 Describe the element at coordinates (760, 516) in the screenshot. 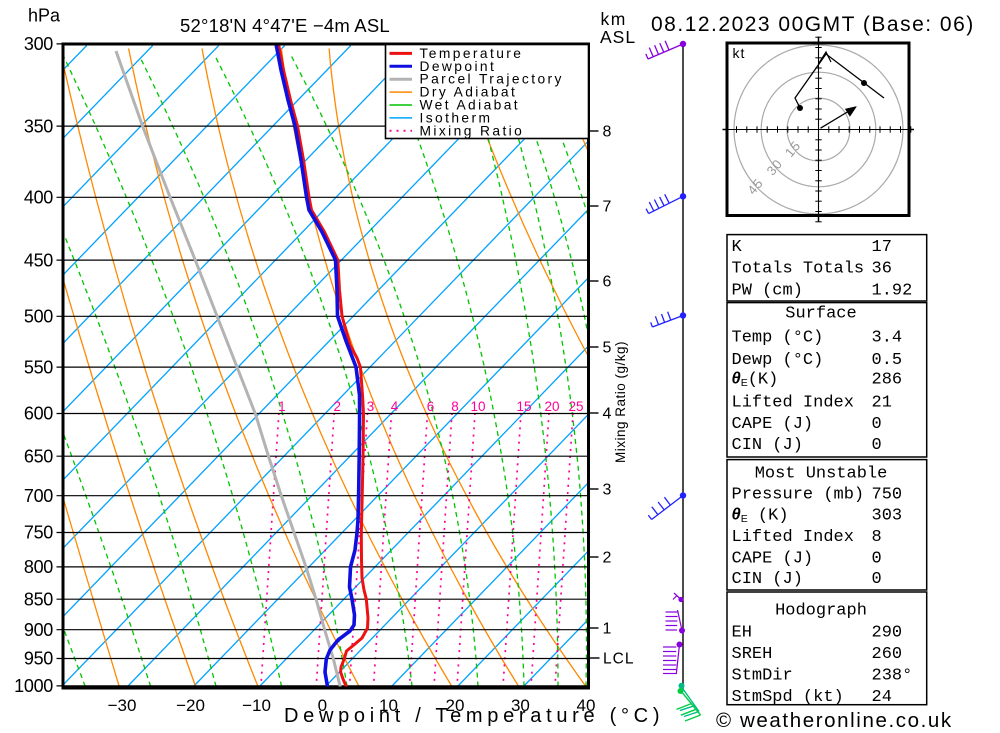

I see `svg-text: θE (K)` at that location.